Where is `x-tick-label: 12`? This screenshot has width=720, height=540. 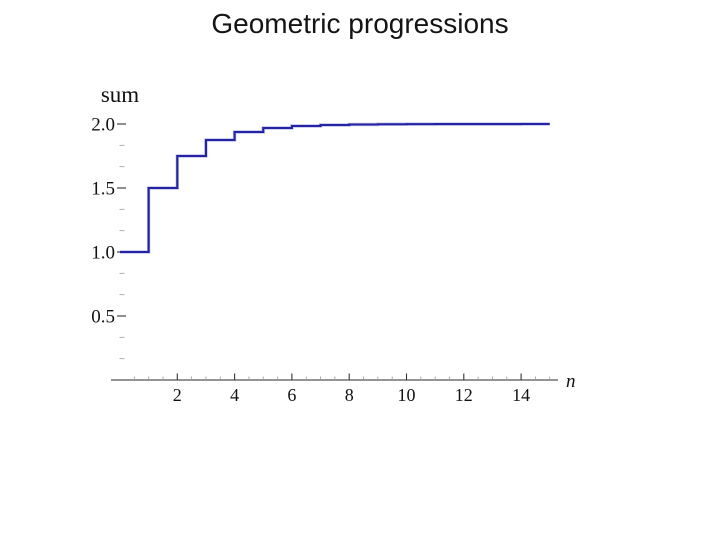
x-tick-label: 12 is located at coordinates (464, 395).